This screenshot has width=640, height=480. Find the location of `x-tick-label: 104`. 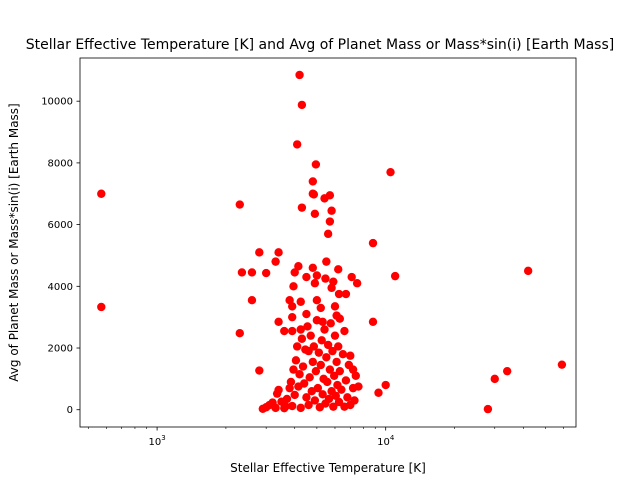

x-tick-label: 104 is located at coordinates (386, 441).